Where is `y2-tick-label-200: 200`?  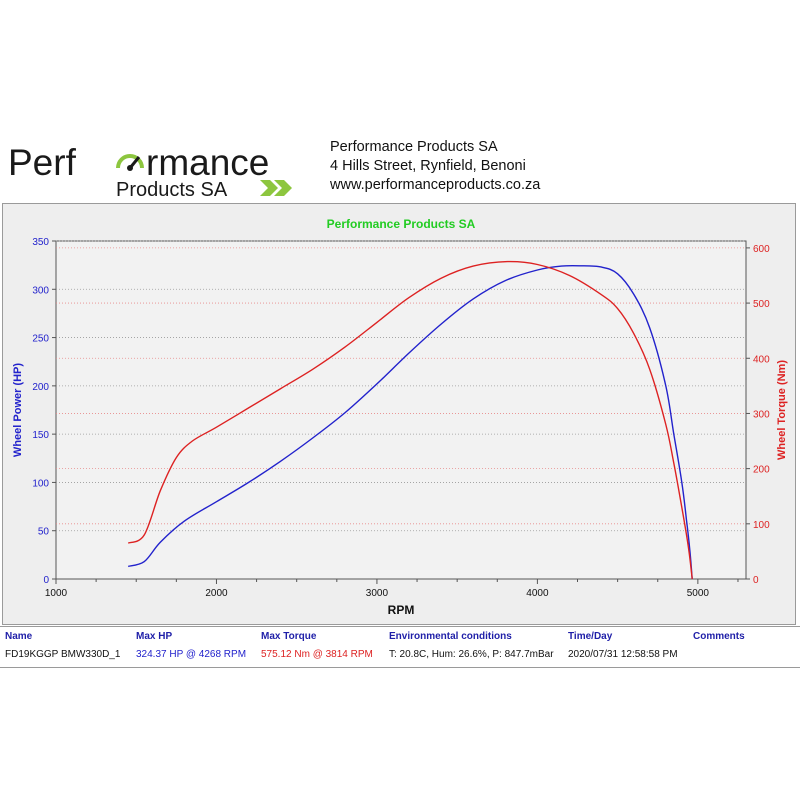 y2-tick-label-200: 200 is located at coordinates (761, 470).